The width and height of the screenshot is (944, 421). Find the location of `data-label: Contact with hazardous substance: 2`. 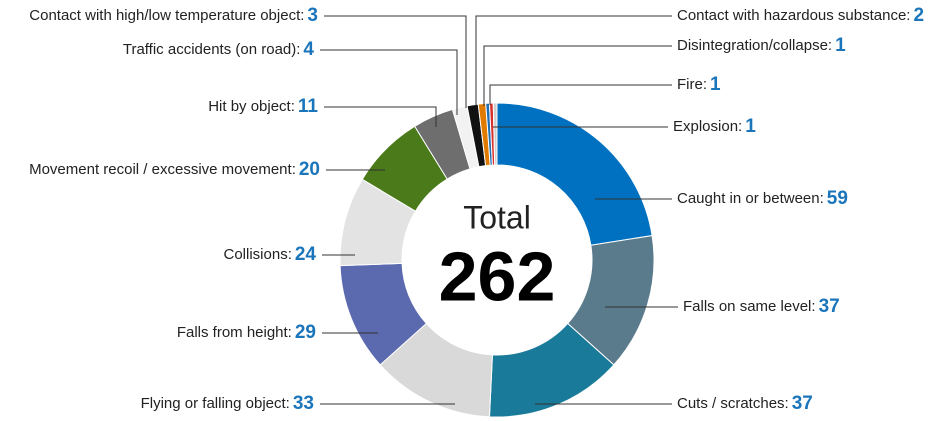

data-label: Contact with hazardous substance: 2 is located at coordinates (800, 15).